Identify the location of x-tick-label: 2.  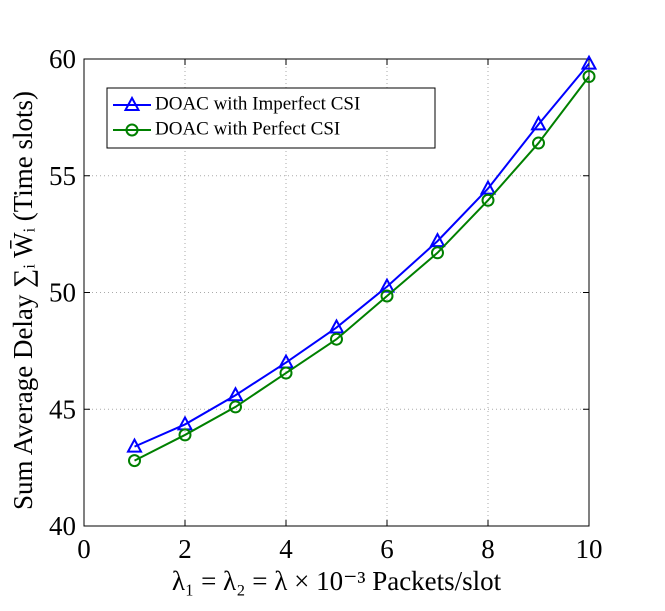
(185, 549).